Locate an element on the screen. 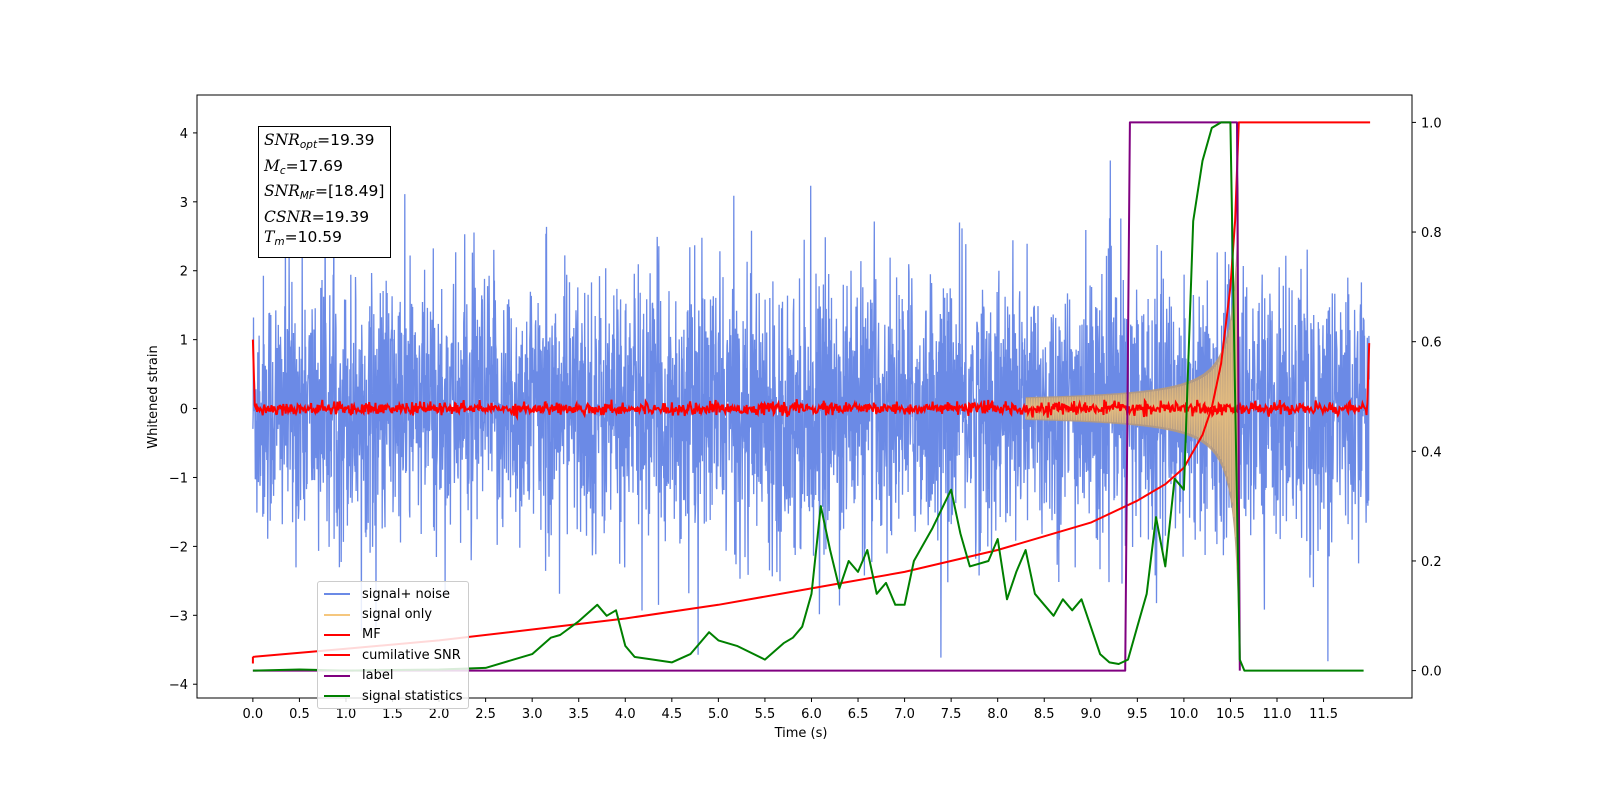 This screenshot has height=800, width=1600. csnr-line: CSNR=19.39 is located at coordinates (317, 216).